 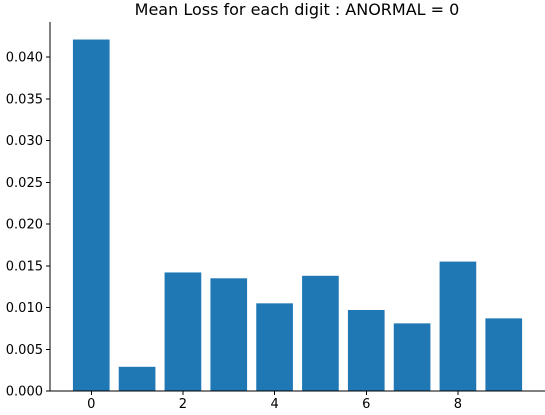 What do you see at coordinates (24, 266) in the screenshot?
I see `y-tick-label: 0.015` at bounding box center [24, 266].